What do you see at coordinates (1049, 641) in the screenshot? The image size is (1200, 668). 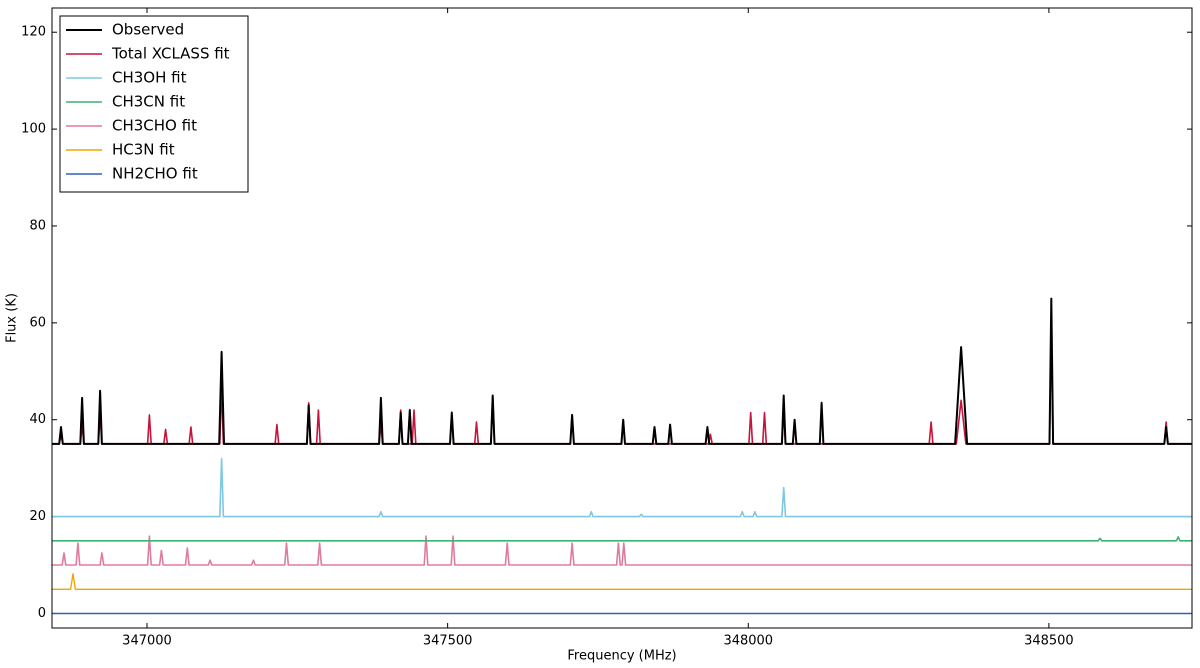 I see `x-tick-label: 348500` at bounding box center [1049, 641].